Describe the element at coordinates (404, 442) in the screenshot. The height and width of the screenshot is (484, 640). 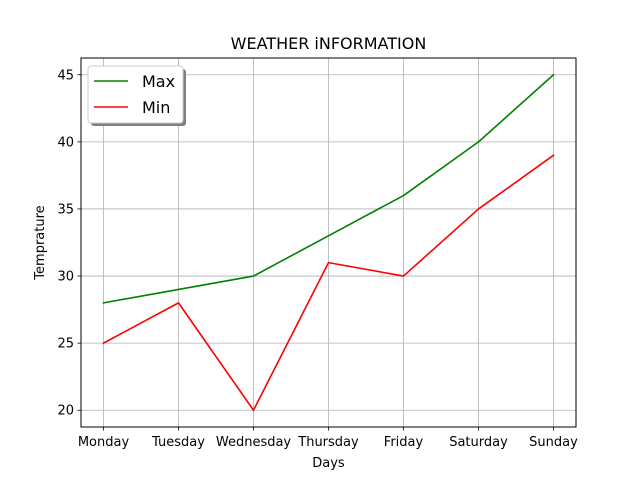
I see `x-tick-label: Friday` at that location.